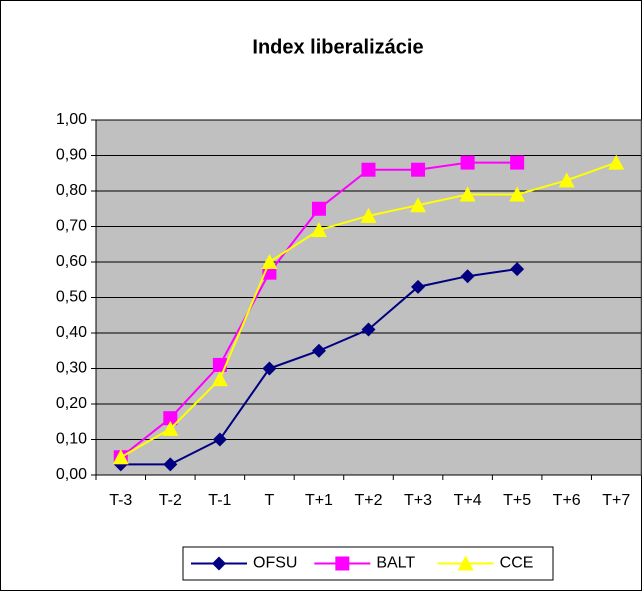 This screenshot has width=643, height=592. Describe the element at coordinates (337, 47) in the screenshot. I see `chart-title: Index liberalizácie` at that location.